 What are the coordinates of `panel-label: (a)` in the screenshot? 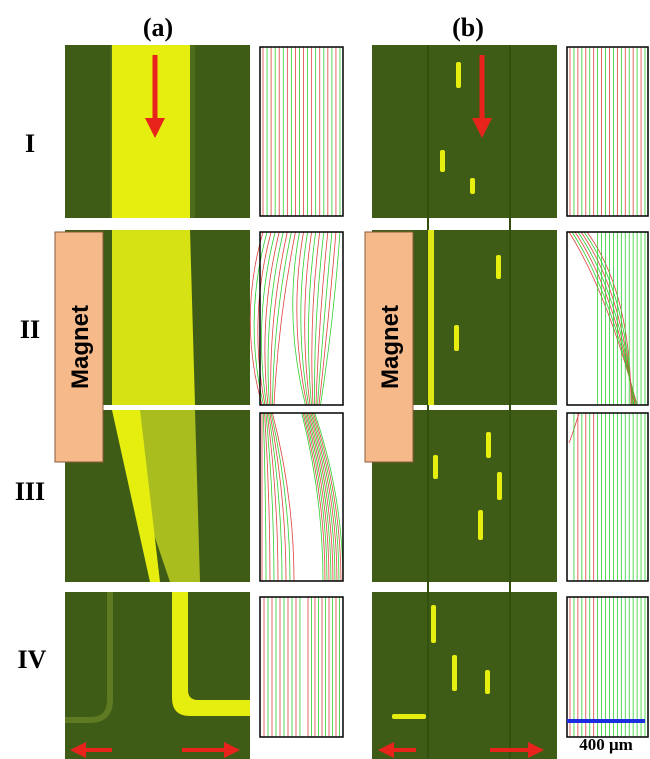 It's located at (158, 27).